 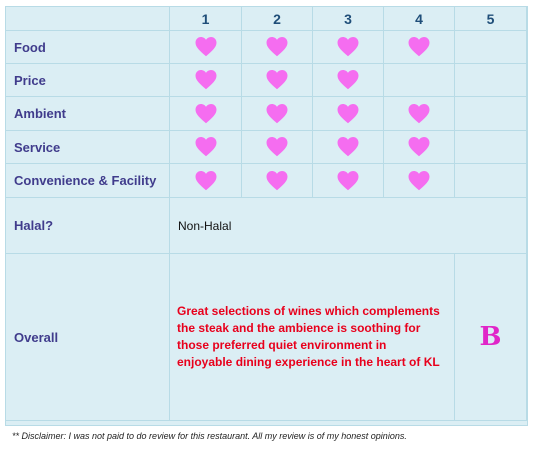 I want to click on row-label-convenience-facility: Convenience & Facility, so click(x=88, y=181).